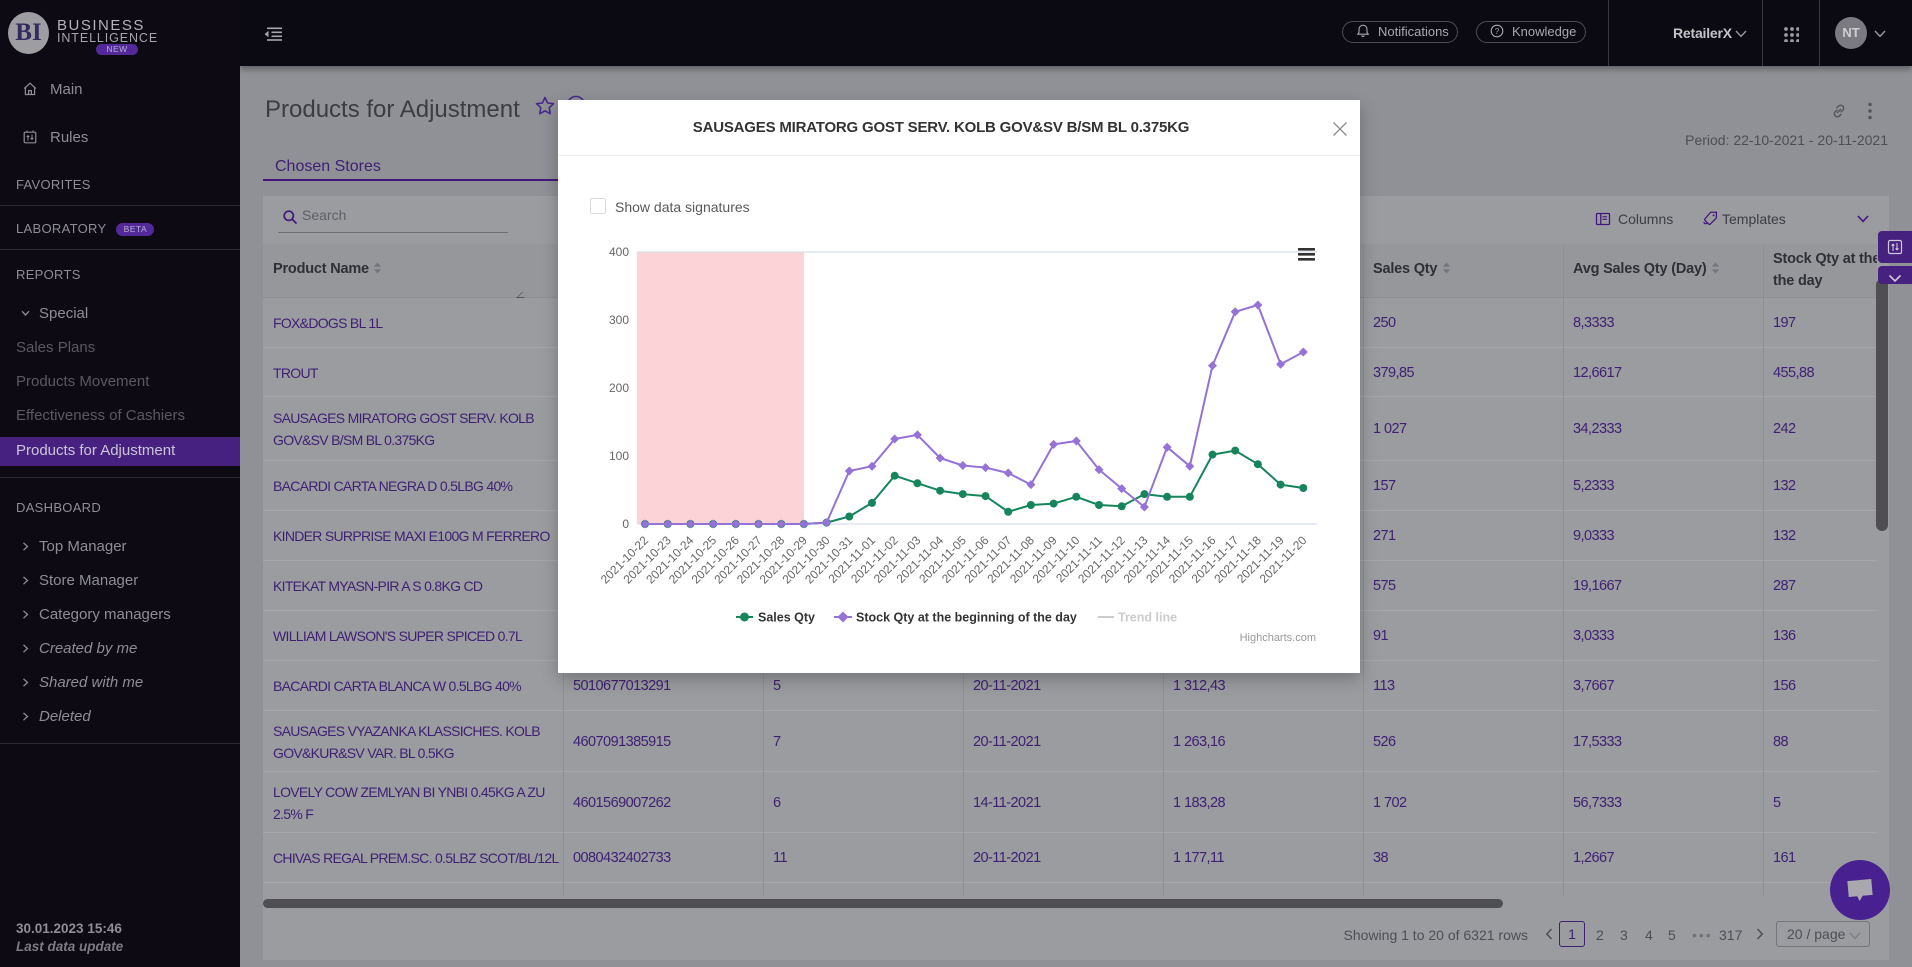  Describe the element at coordinates (966, 618) in the screenshot. I see `svg-text:Stock Qty at the beginning of: Stock Qty at the beginning of the day` at that location.